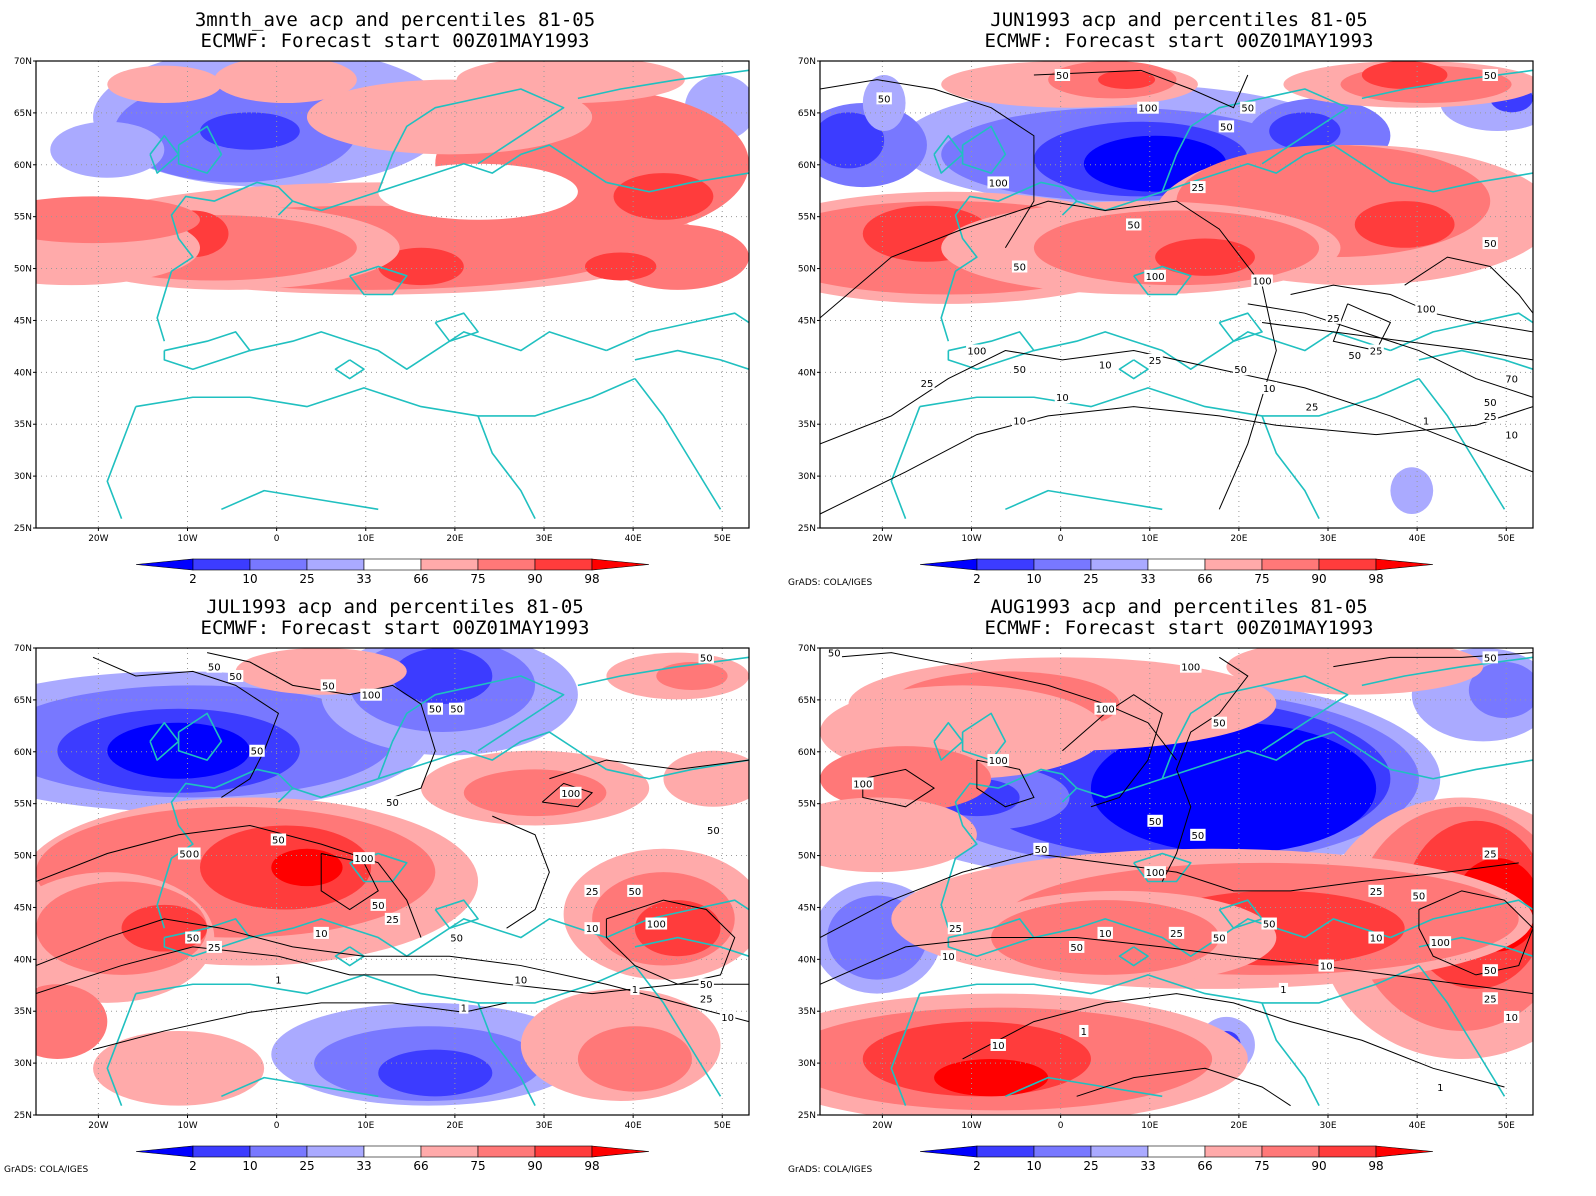 The height and width of the screenshot is (1196, 1596). What do you see at coordinates (454, 1126) in the screenshot?
I see `lon-label: 20E` at bounding box center [454, 1126].